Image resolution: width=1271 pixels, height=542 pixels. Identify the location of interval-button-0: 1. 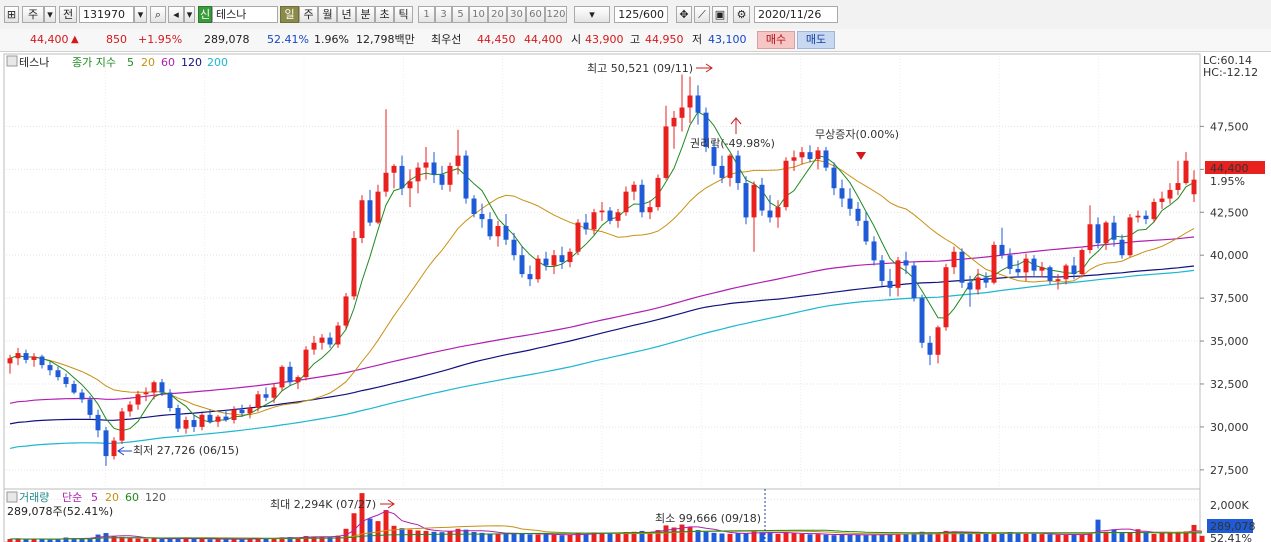
(426, 14).